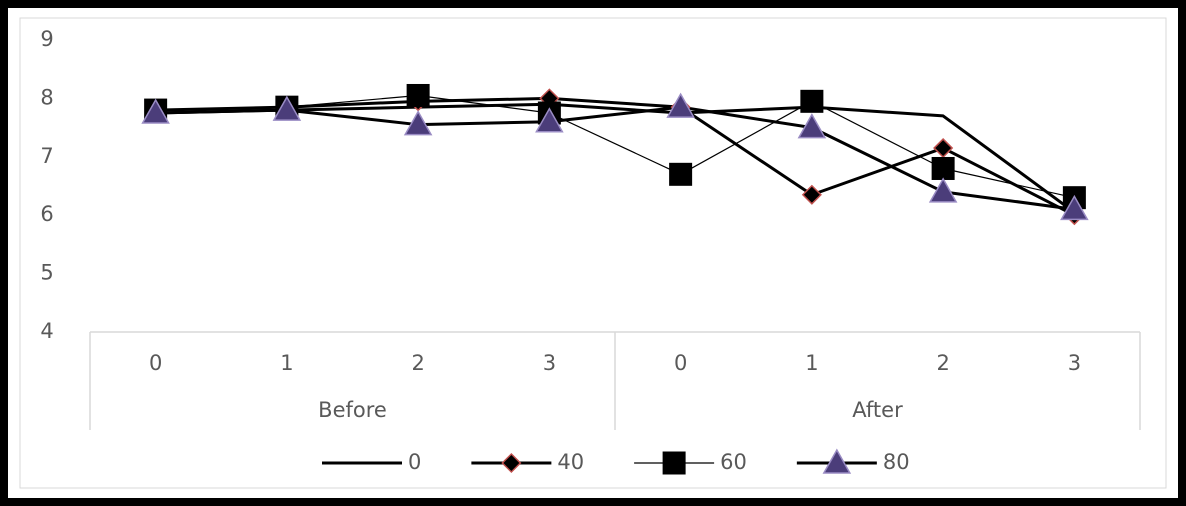 The height and width of the screenshot is (506, 1186). Describe the element at coordinates (414, 462) in the screenshot. I see `legend-label: 0` at that location.